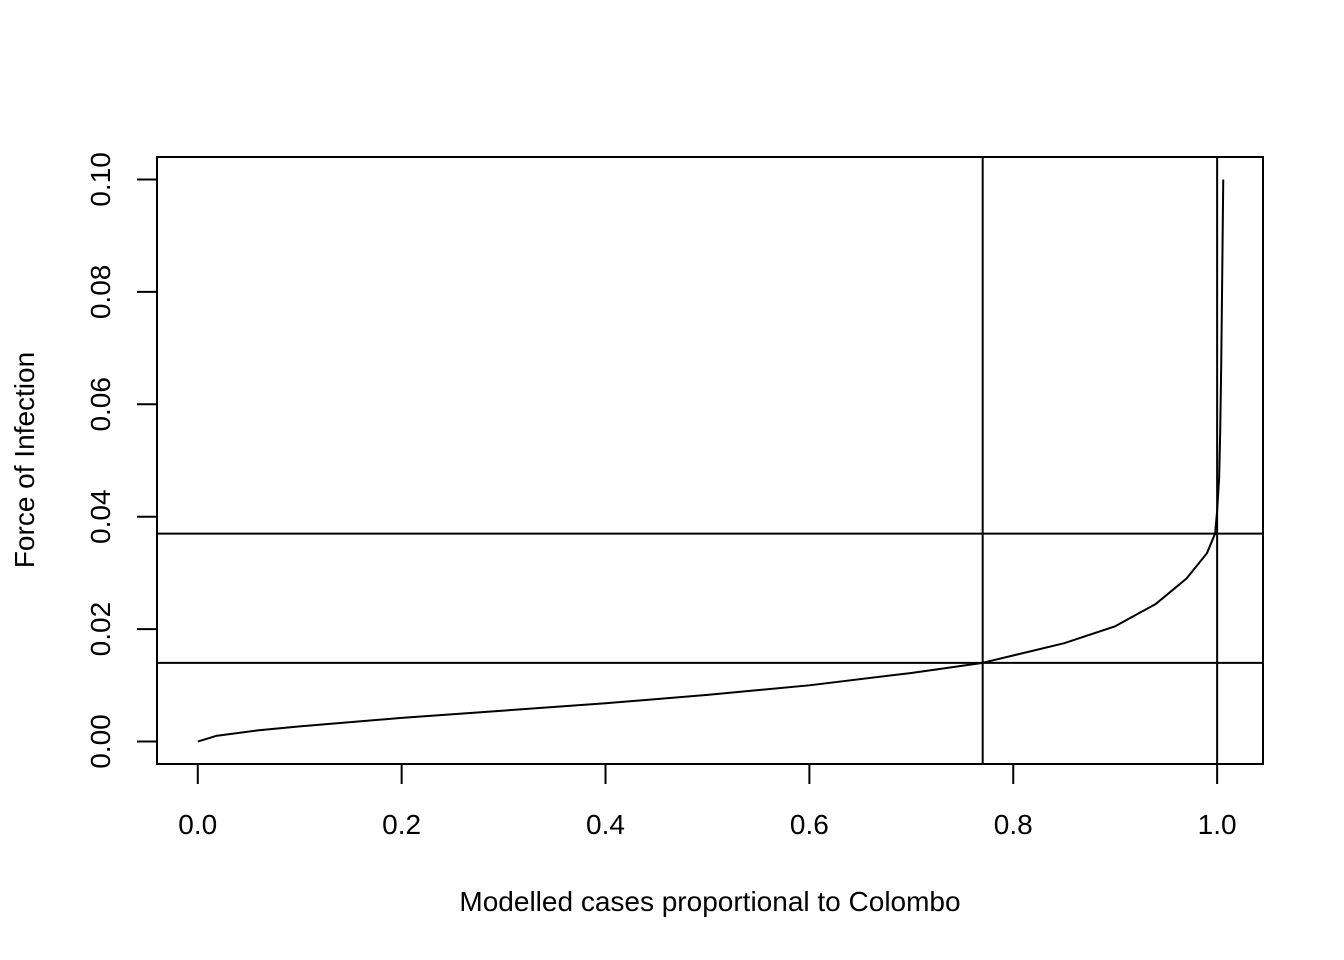  What do you see at coordinates (100, 741) in the screenshot?
I see `y-tick-label: 0.00` at bounding box center [100, 741].